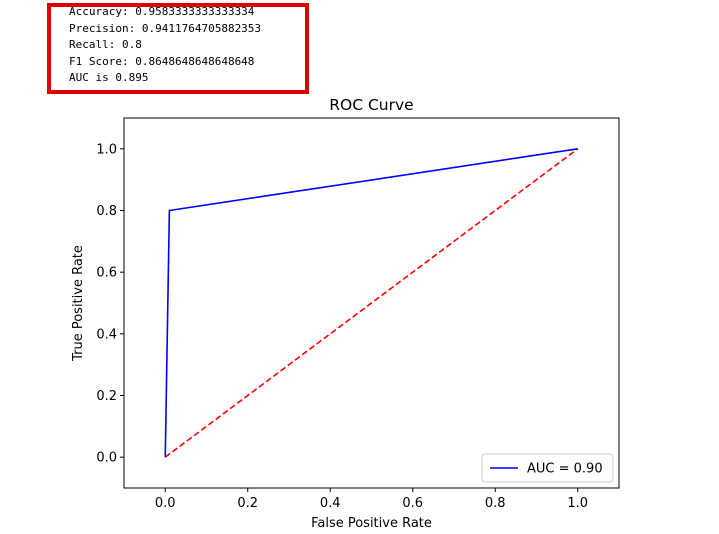  Describe the element at coordinates (577, 503) in the screenshot. I see `x-tick-label: 1.0` at that location.